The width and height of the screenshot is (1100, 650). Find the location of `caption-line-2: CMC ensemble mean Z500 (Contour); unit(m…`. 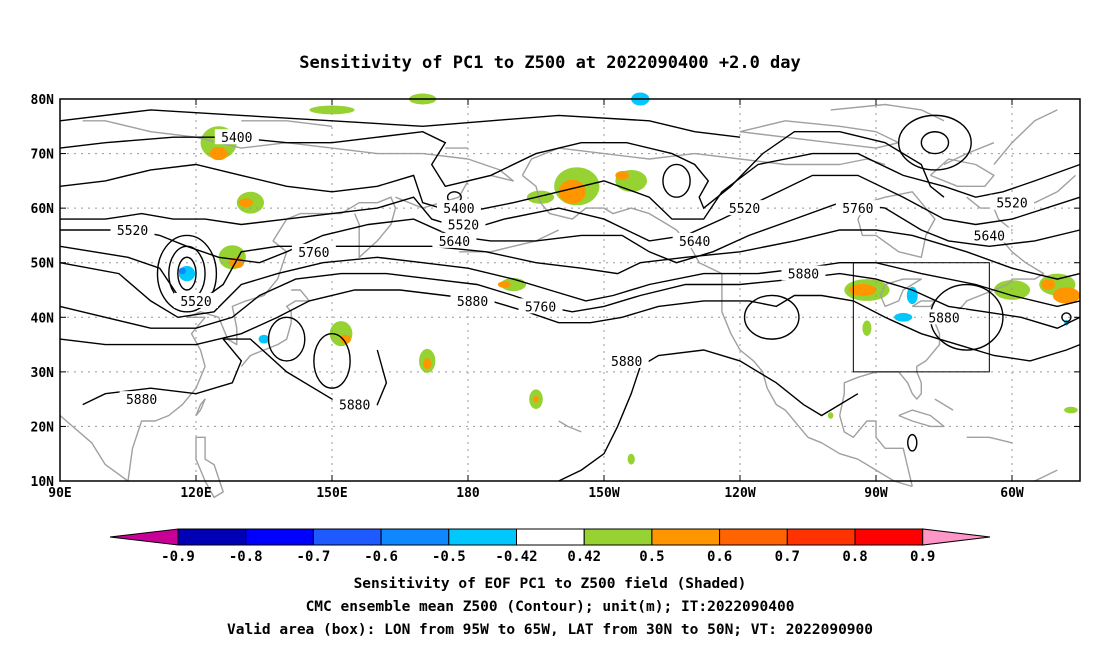

caption-line-2: CMC ensemble mean Z500 (Contour); unit(m… is located at coordinates (550, 607).